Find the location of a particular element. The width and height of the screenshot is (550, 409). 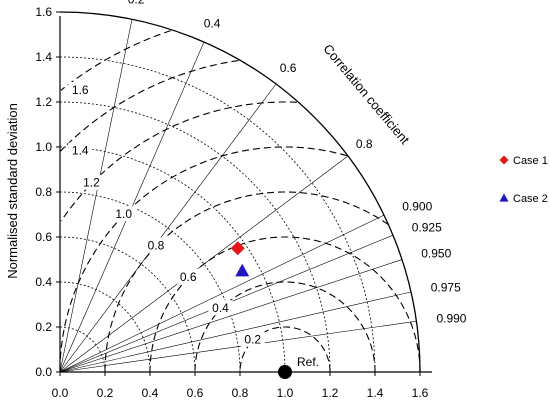

y-axis-label: Normalised standard deviation is located at coordinates (12, 191).